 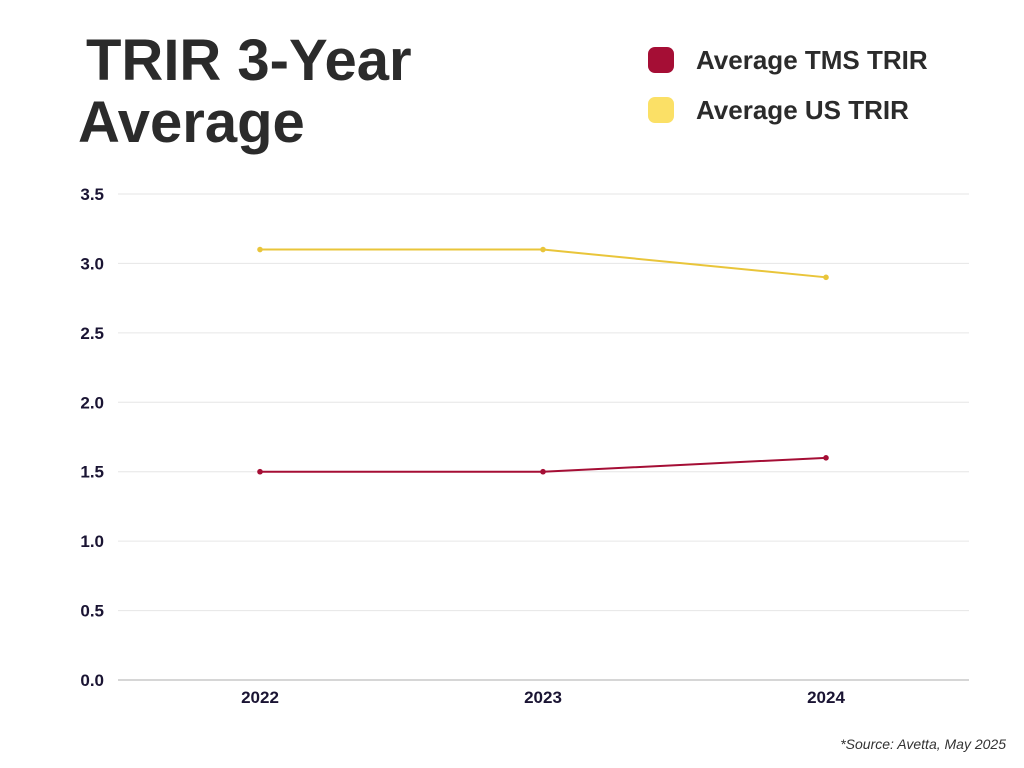 I want to click on y-tick-label: 0.5, so click(x=92, y=611).